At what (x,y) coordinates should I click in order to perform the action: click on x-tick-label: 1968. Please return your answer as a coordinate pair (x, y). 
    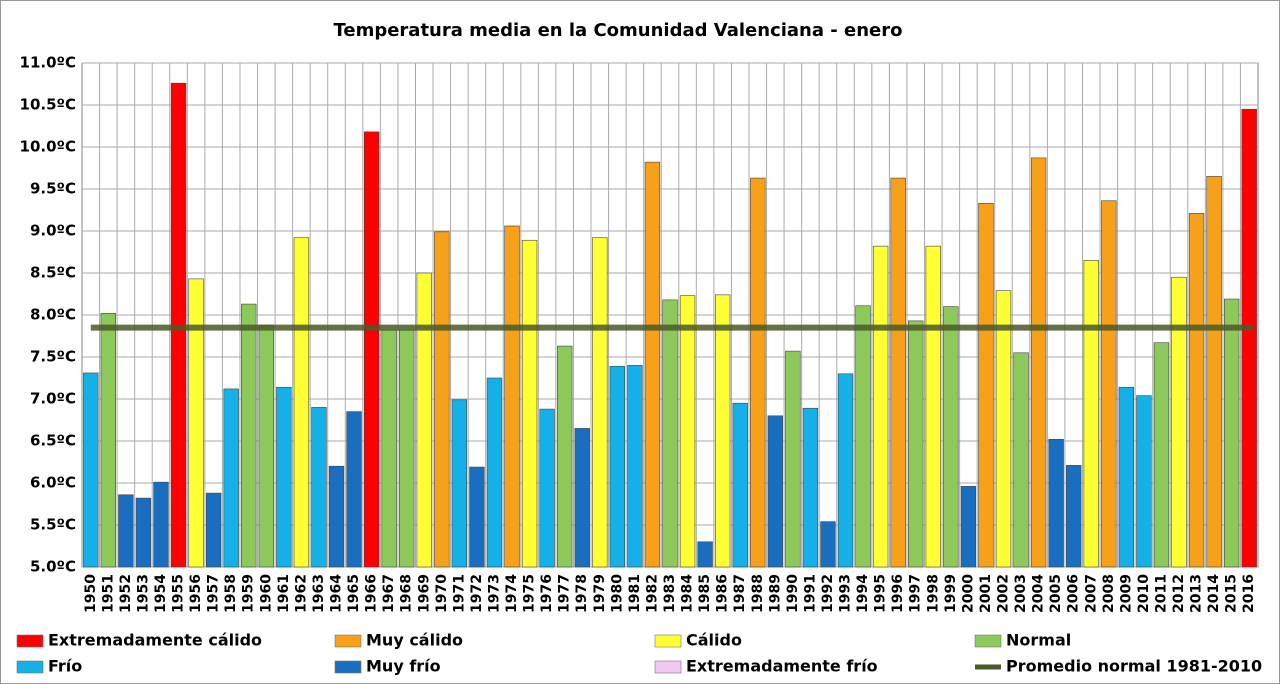
    Looking at the image, I should click on (407, 593).